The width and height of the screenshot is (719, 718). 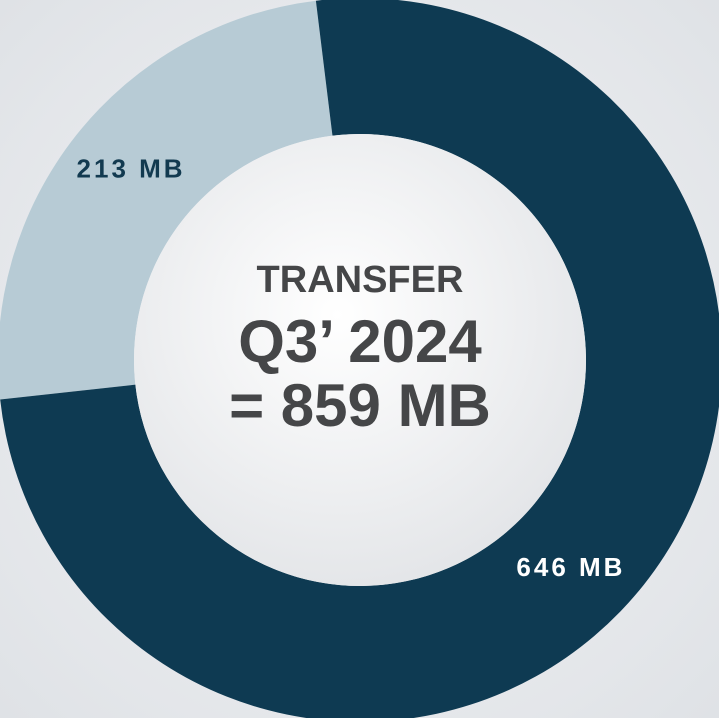 I want to click on center-title-line: Q3’ 2024, so click(x=360, y=341).